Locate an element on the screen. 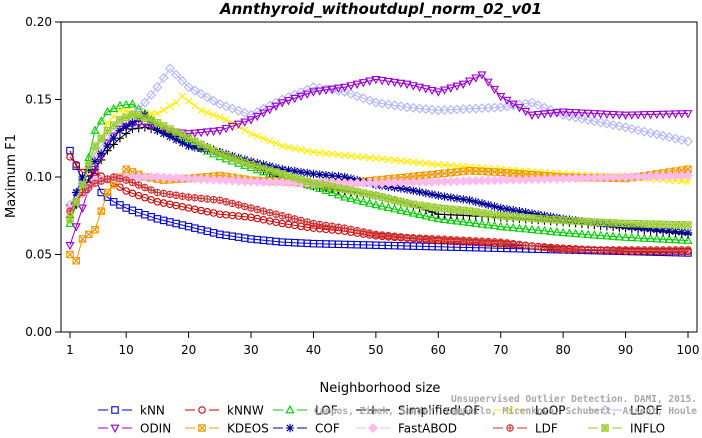 This screenshot has width=702, height=438. y-tick-label: 0.10 is located at coordinates (38, 177).